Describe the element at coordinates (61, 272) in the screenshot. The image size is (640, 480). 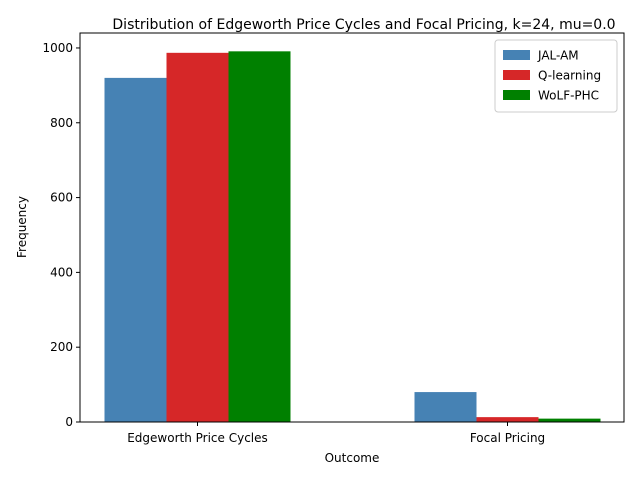
I see `y-tick-label: 400` at that location.